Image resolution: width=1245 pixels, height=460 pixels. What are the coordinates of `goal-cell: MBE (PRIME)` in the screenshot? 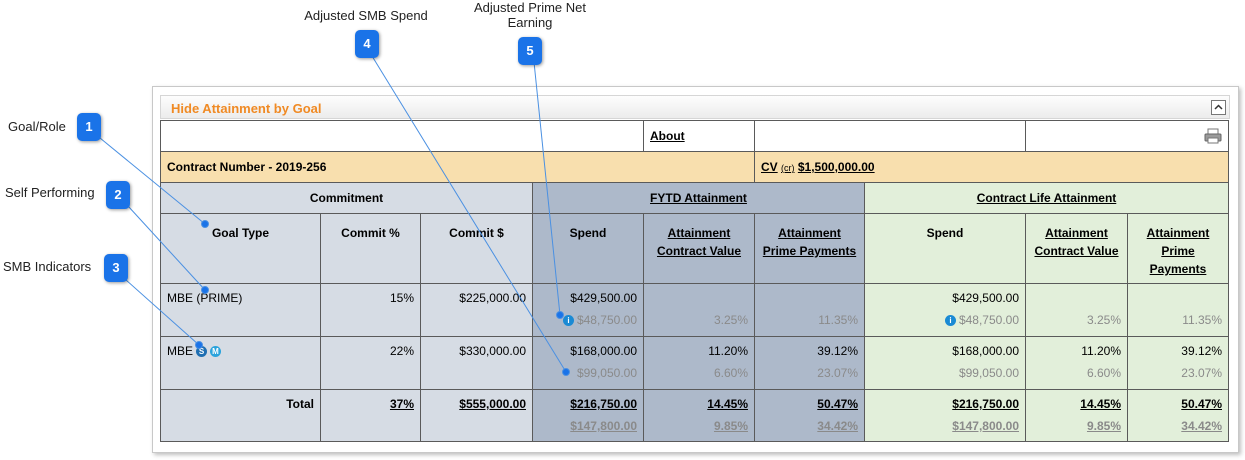 It's located at (240, 310).